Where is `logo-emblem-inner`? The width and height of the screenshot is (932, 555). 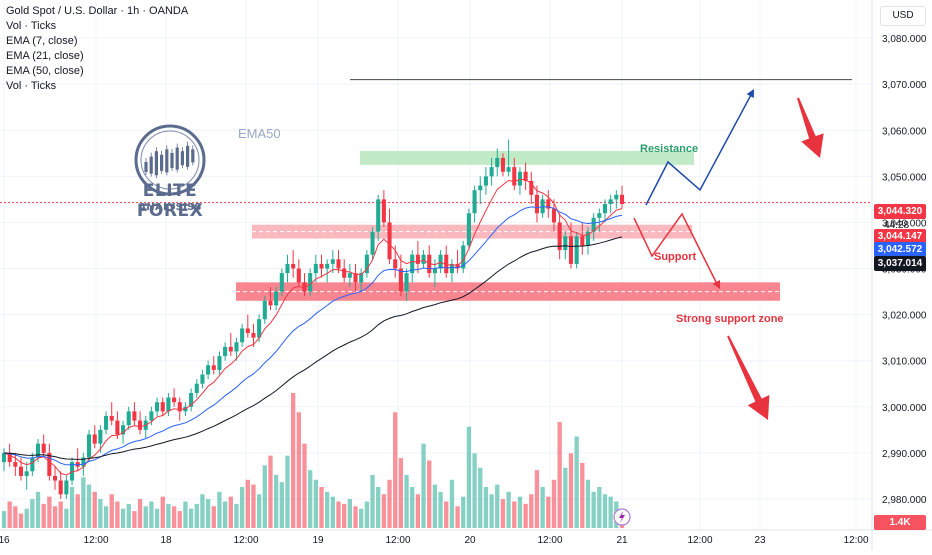 logo-emblem-inner is located at coordinates (170, 160).